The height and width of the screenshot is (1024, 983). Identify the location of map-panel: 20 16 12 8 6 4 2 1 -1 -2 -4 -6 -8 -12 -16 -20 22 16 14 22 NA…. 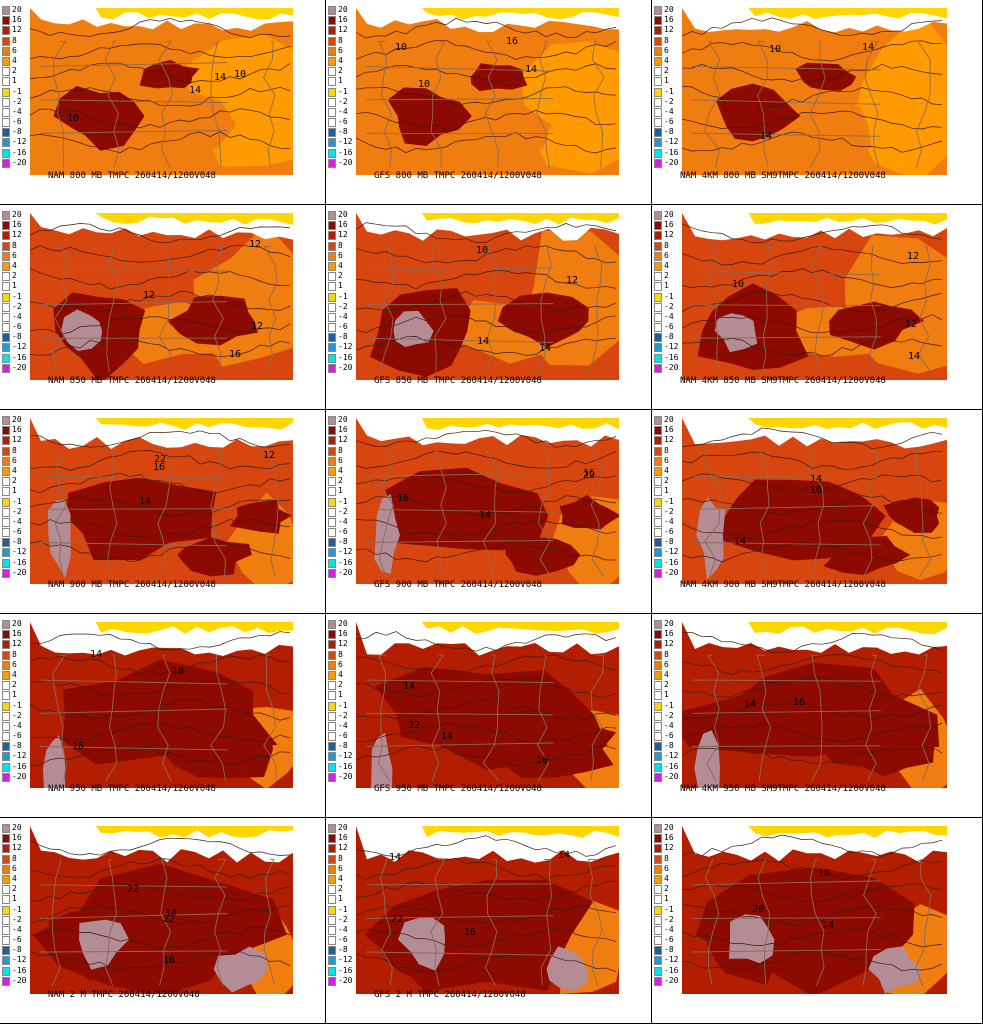
(163, 921).